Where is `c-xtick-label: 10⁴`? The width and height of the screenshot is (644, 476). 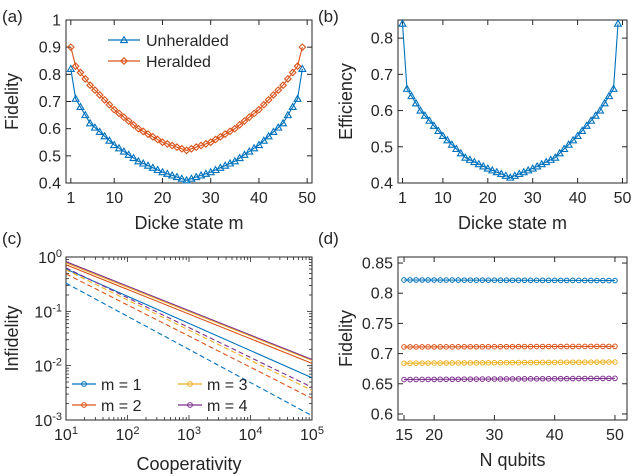 c-xtick-label: 10⁴ is located at coordinates (251, 434).